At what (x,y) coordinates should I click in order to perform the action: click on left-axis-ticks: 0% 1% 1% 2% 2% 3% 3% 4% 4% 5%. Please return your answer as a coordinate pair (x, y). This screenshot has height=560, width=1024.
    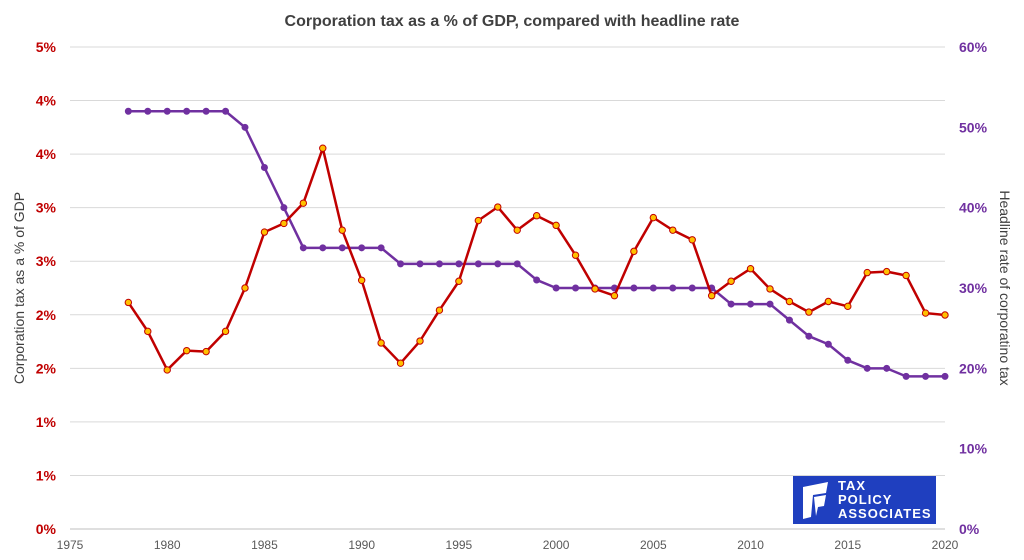
    Looking at the image, I should click on (46, 288).